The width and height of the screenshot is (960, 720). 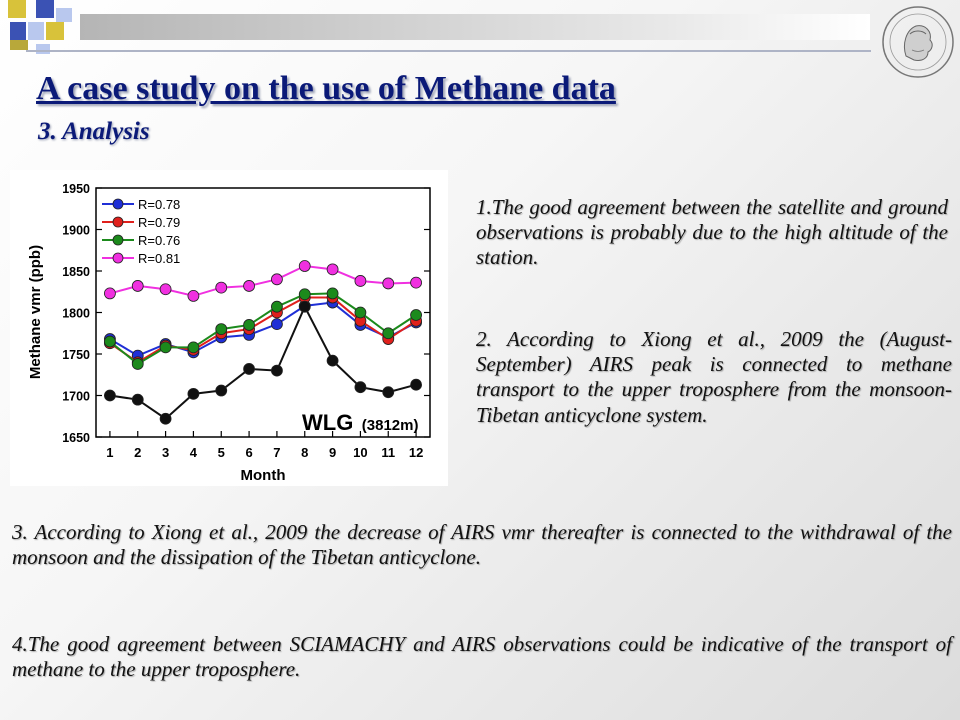 I want to click on x-tick-label: 1, so click(x=109, y=452).